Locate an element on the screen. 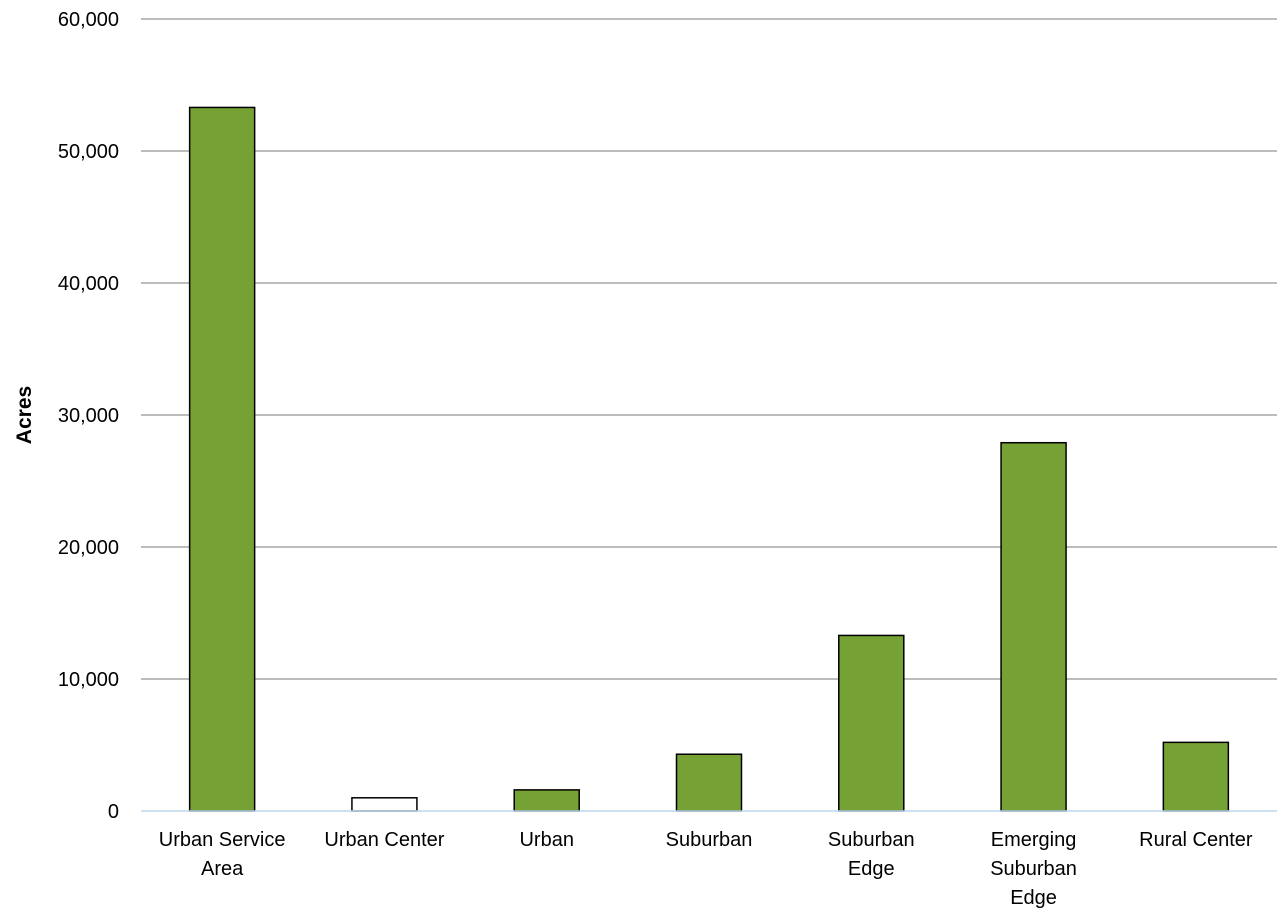  y-tick-label: 40,000 is located at coordinates (88, 284).